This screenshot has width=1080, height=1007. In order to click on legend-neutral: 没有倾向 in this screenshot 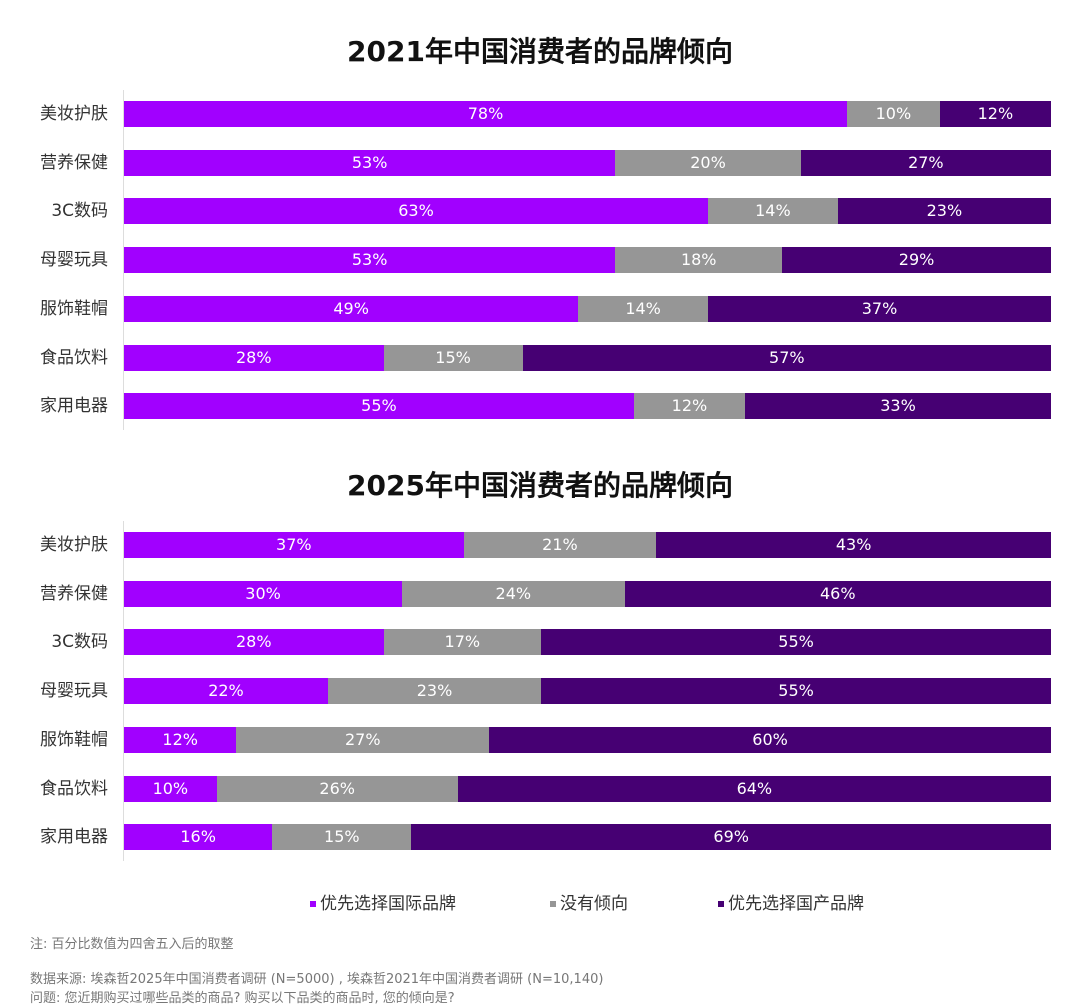, I will do `click(589, 901)`.